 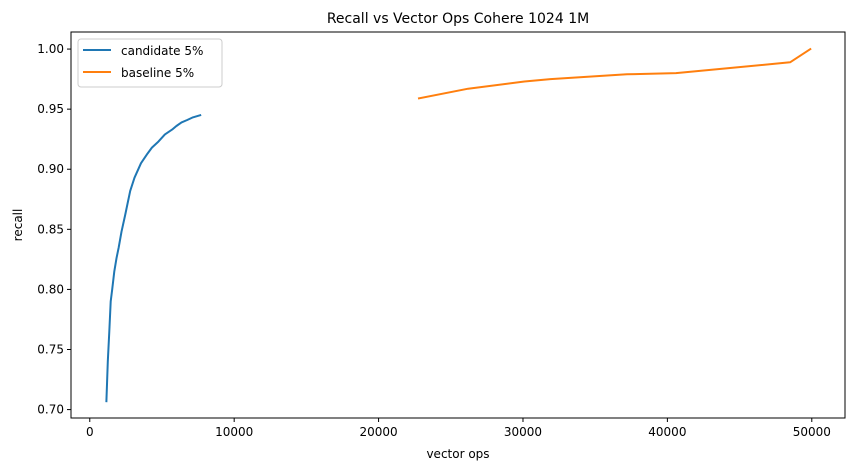 What do you see at coordinates (162, 51) in the screenshot?
I see `legend-label-candidate: candidate 5%` at bounding box center [162, 51].